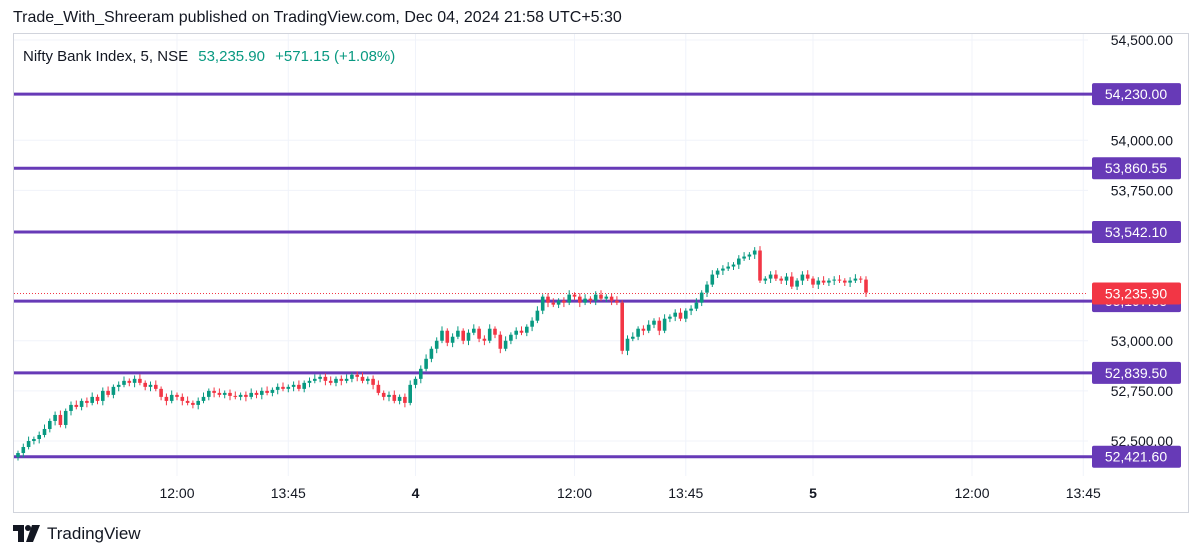 This screenshot has width=1200, height=558. Describe the element at coordinates (416, 493) in the screenshot. I see `x-tick-label: 4` at that location.